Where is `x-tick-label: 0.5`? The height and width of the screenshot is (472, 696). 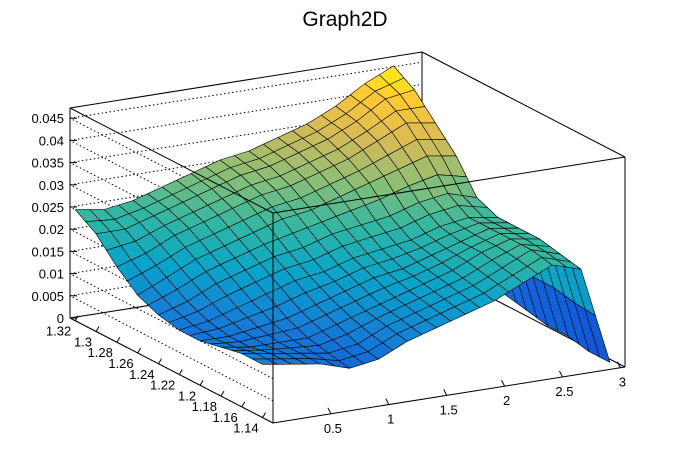
x-tick-label: 0.5 is located at coordinates (333, 428).